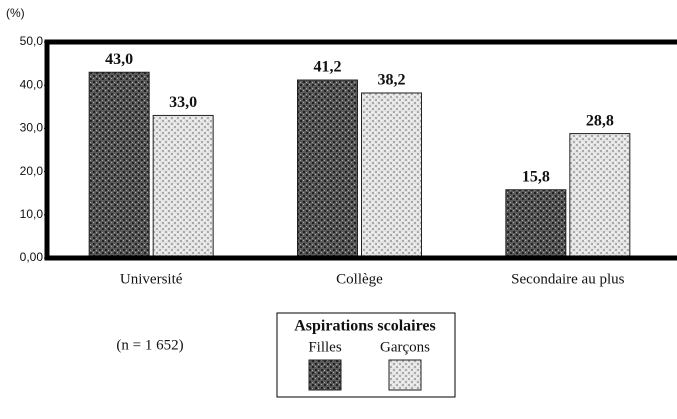  What do you see at coordinates (183, 102) in the screenshot?
I see `value-label: 33,0` at bounding box center [183, 102].